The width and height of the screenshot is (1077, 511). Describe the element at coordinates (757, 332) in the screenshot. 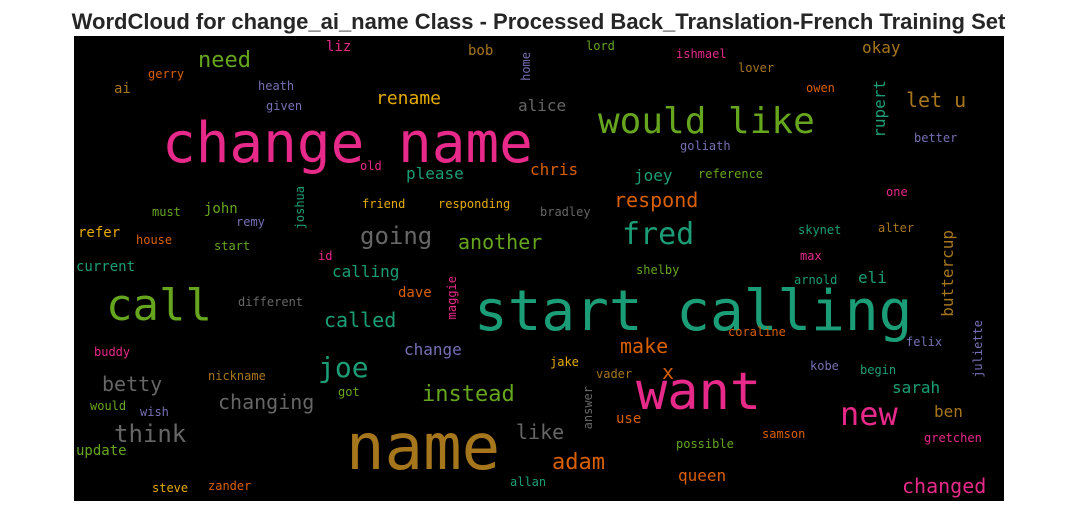

I see `cloud-word: coraline` at that location.